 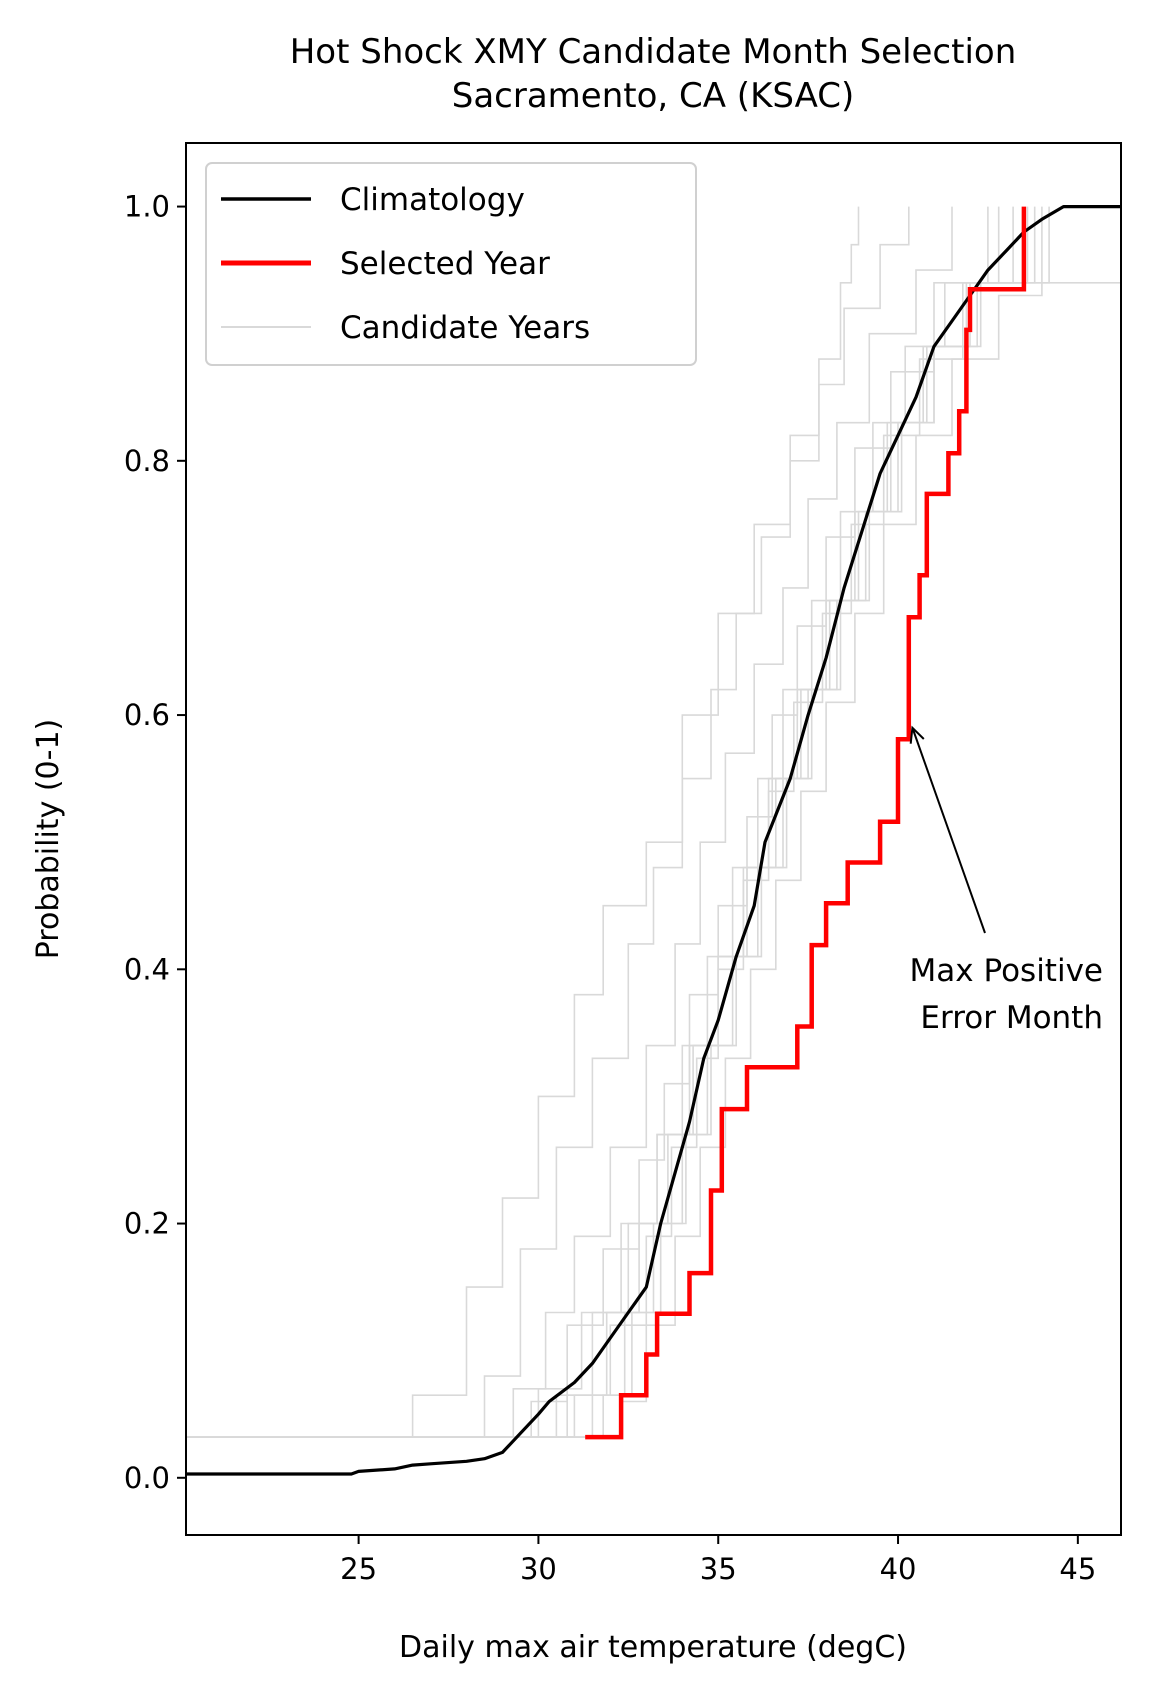 I want to click on legend-box, so click(x=451, y=264).